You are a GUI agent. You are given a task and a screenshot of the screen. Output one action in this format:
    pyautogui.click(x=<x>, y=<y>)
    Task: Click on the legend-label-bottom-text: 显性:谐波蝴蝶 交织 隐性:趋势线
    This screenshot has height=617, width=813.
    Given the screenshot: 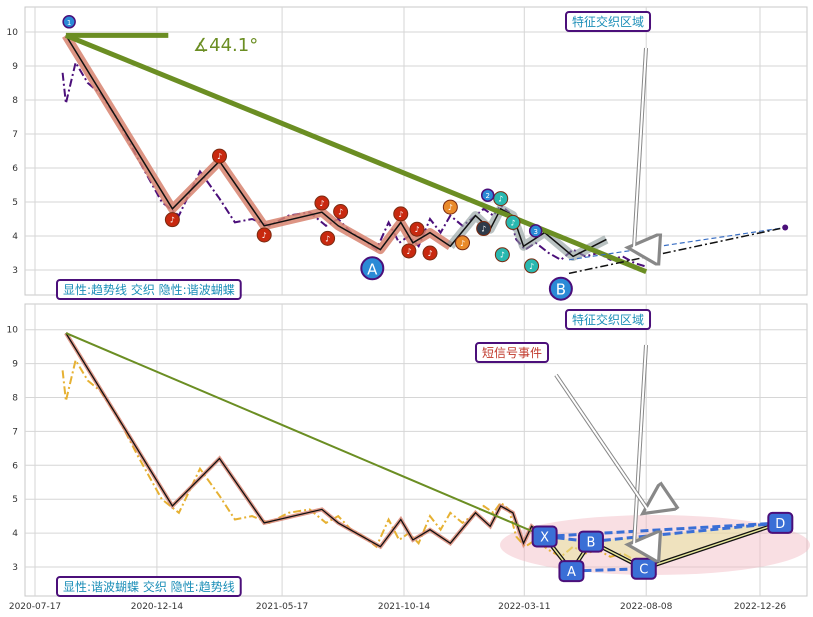 What is the action you would take?
    pyautogui.click(x=149, y=586)
    